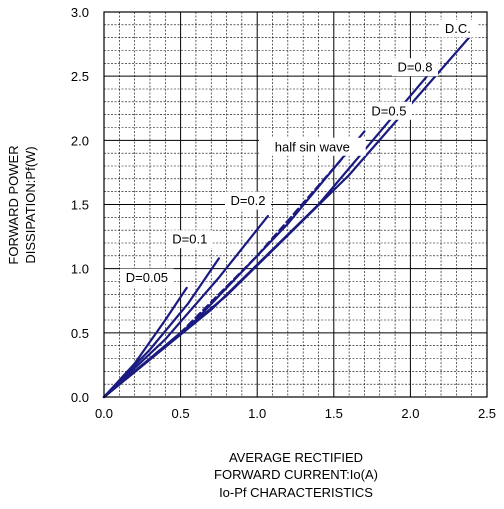 The image size is (504, 509). I want to click on annotation-label: half sin wave, so click(312, 146).